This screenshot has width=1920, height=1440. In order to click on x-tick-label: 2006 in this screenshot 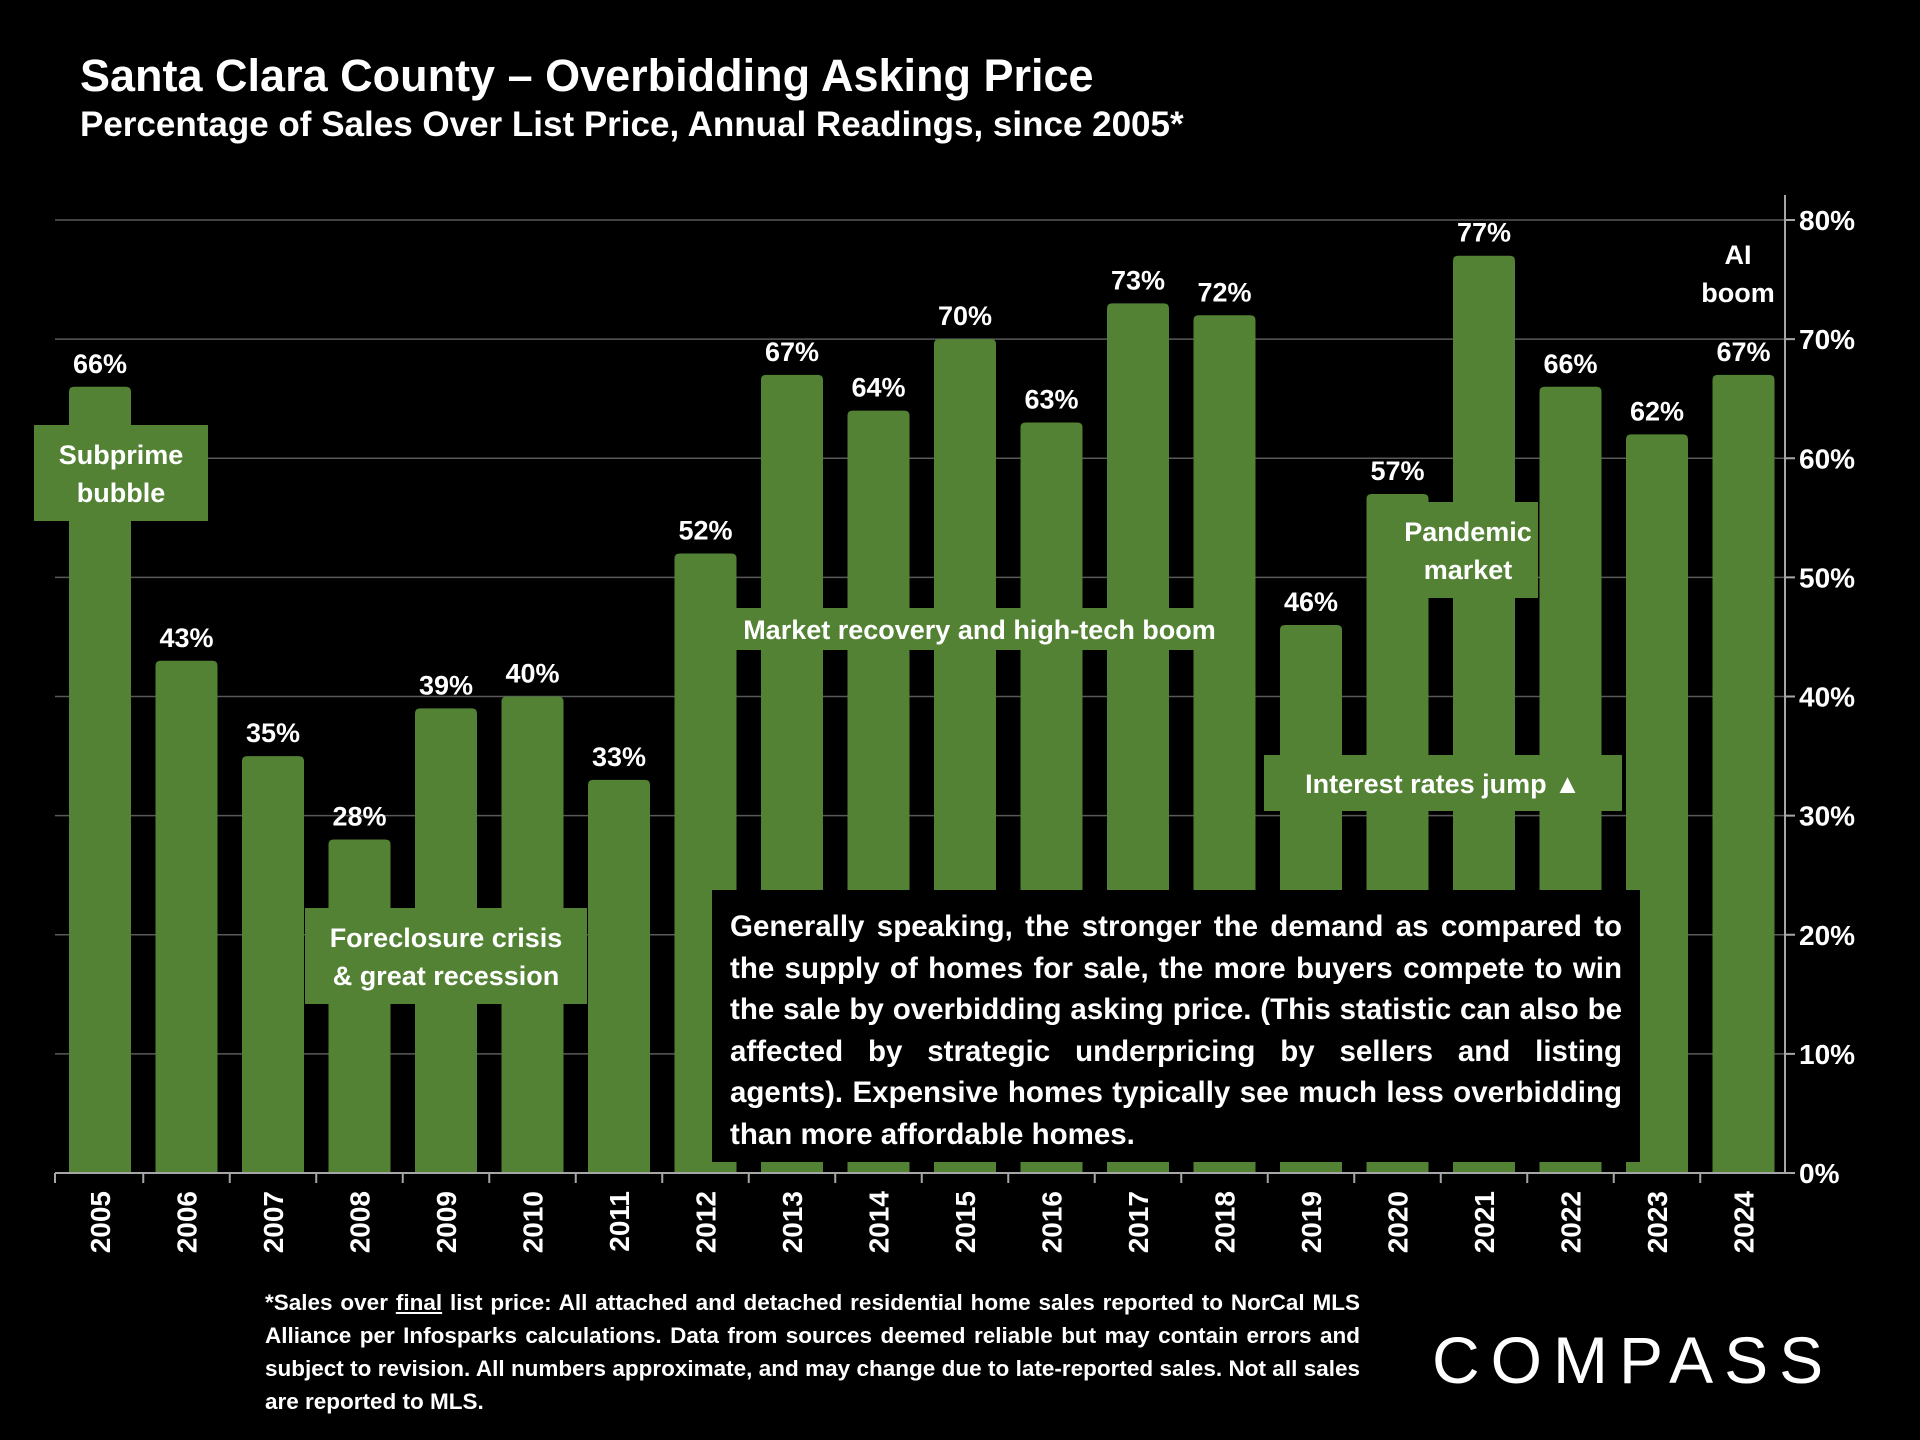, I will do `click(187, 1222)`.